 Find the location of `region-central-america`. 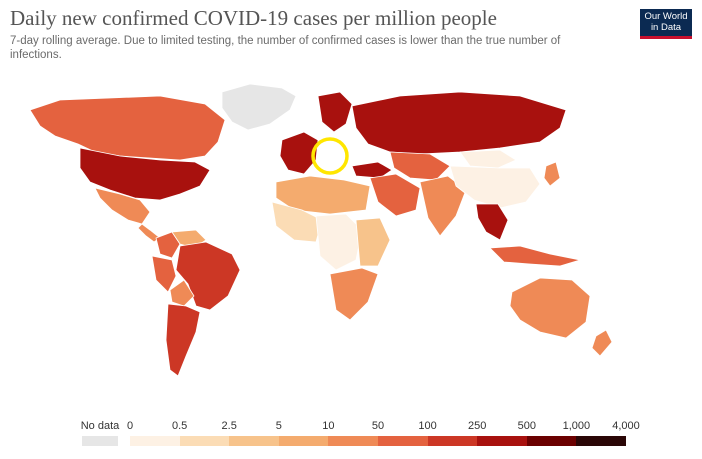

region-central-america is located at coordinates (149, 233).